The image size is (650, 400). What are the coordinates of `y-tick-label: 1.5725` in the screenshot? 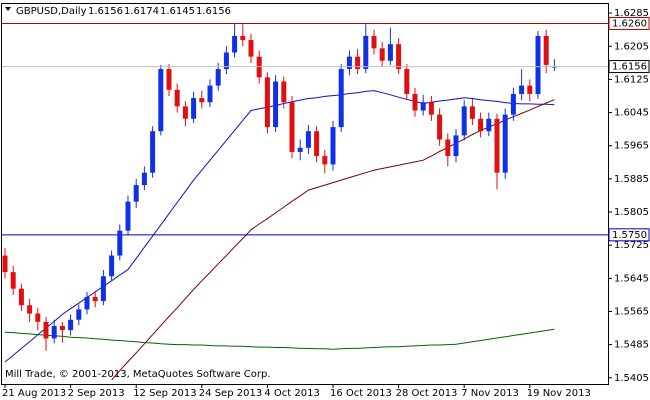 It's located at (631, 245).